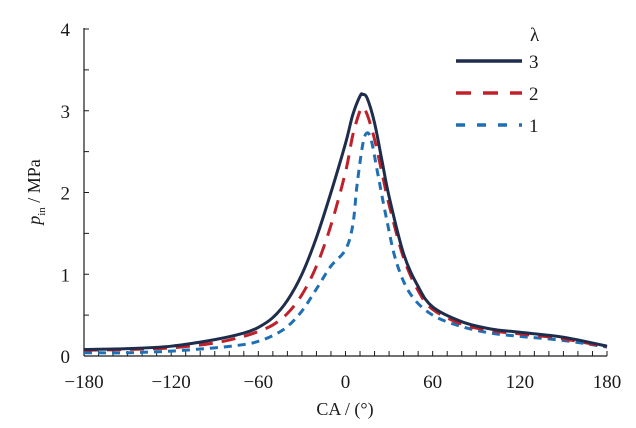  Describe the element at coordinates (520, 382) in the screenshot. I see `x-tick-label: 120` at that location.